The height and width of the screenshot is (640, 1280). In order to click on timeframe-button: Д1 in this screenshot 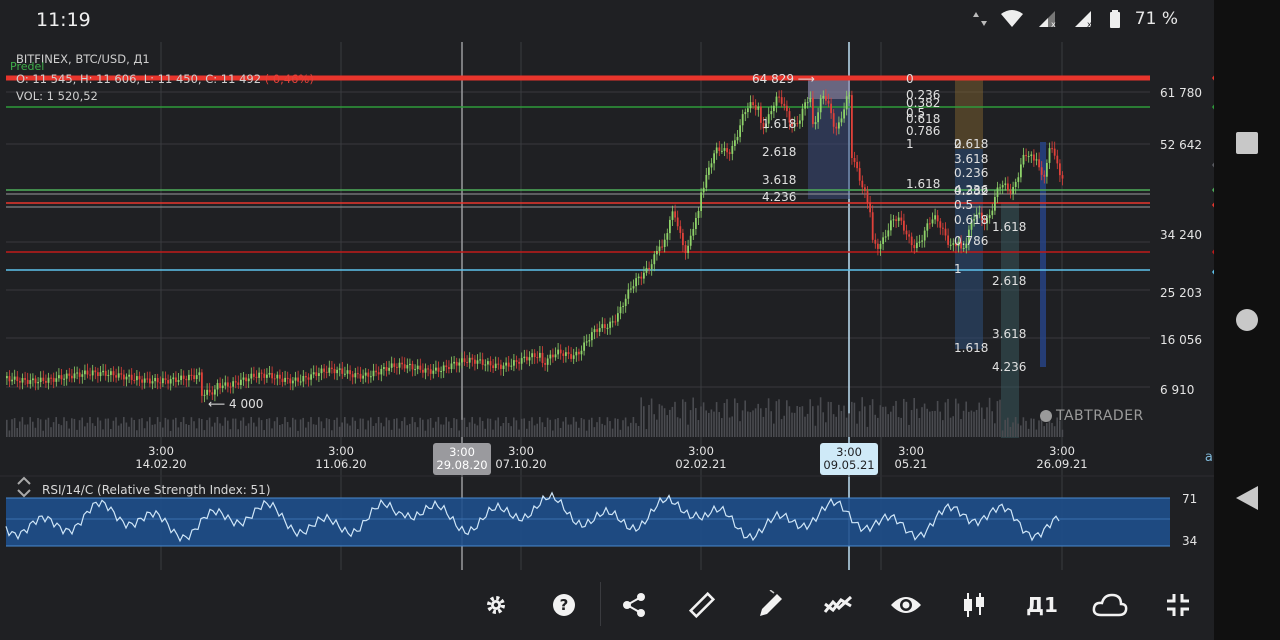, I will do `click(1042, 605)`.